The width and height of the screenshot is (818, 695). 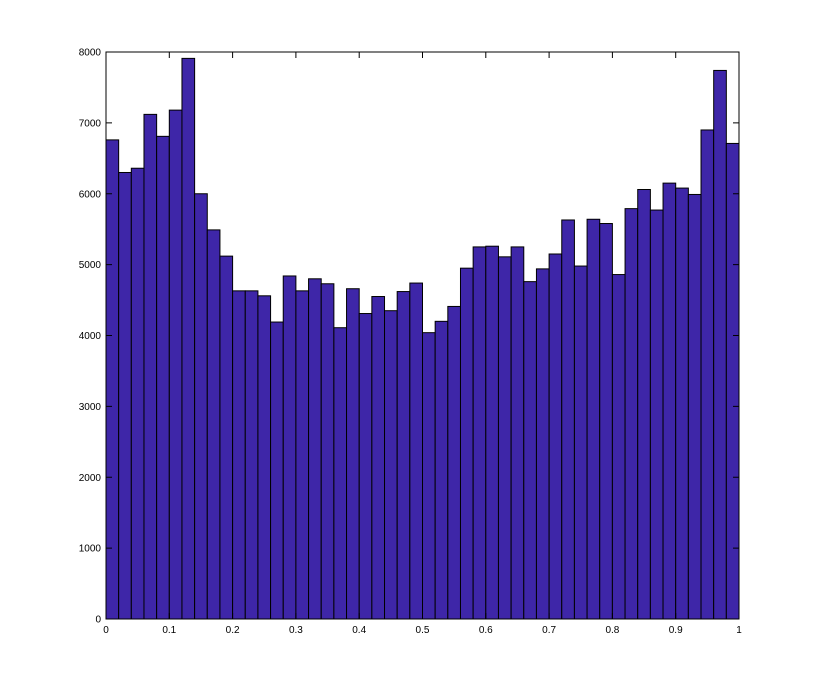 What do you see at coordinates (90, 123) in the screenshot?
I see `y-tick-label: 7000` at bounding box center [90, 123].